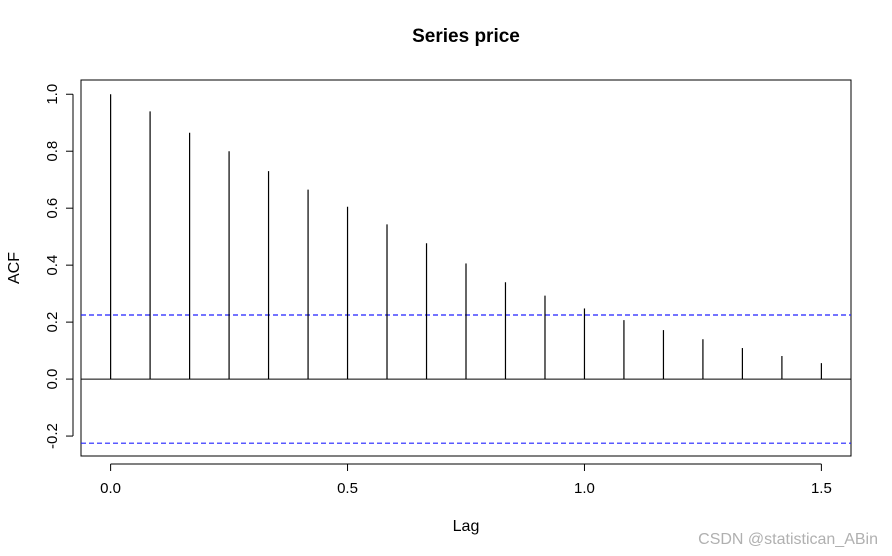 The width and height of the screenshot is (892, 556). Describe the element at coordinates (788, 539) in the screenshot. I see `watermark: CSDN @statistican_ABin` at that location.